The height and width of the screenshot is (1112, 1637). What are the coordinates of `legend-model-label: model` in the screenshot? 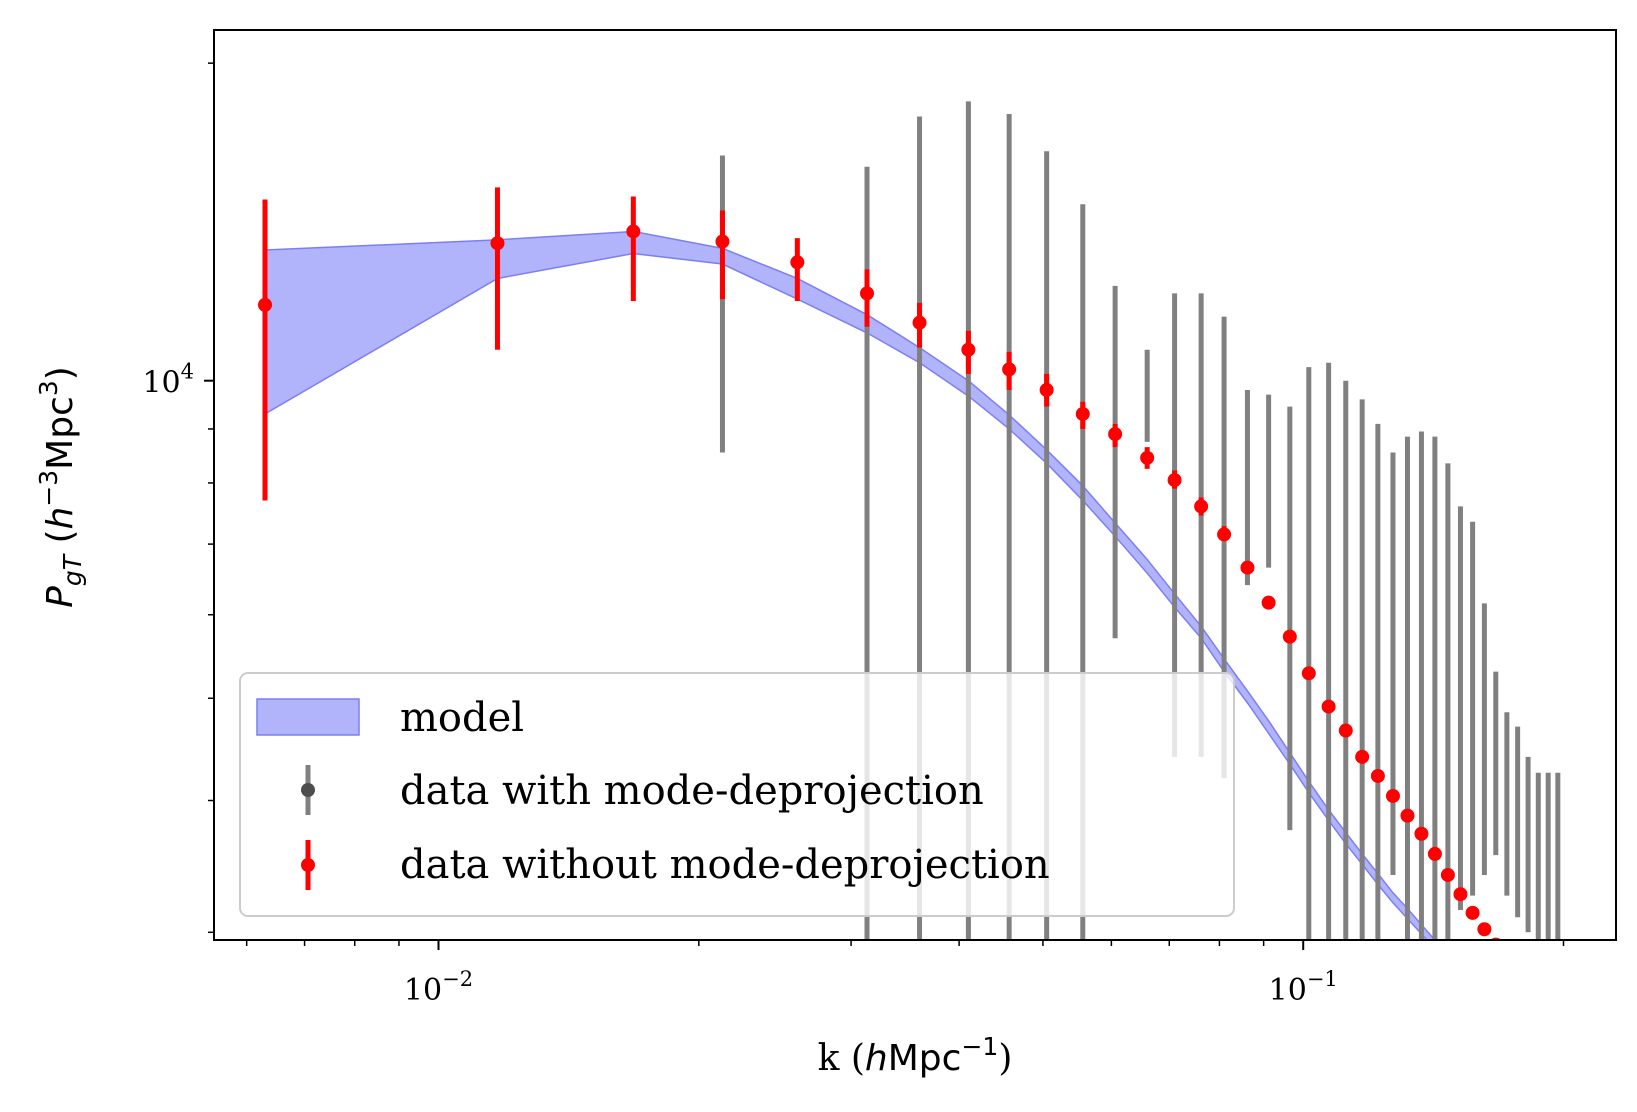 It's located at (462, 718).